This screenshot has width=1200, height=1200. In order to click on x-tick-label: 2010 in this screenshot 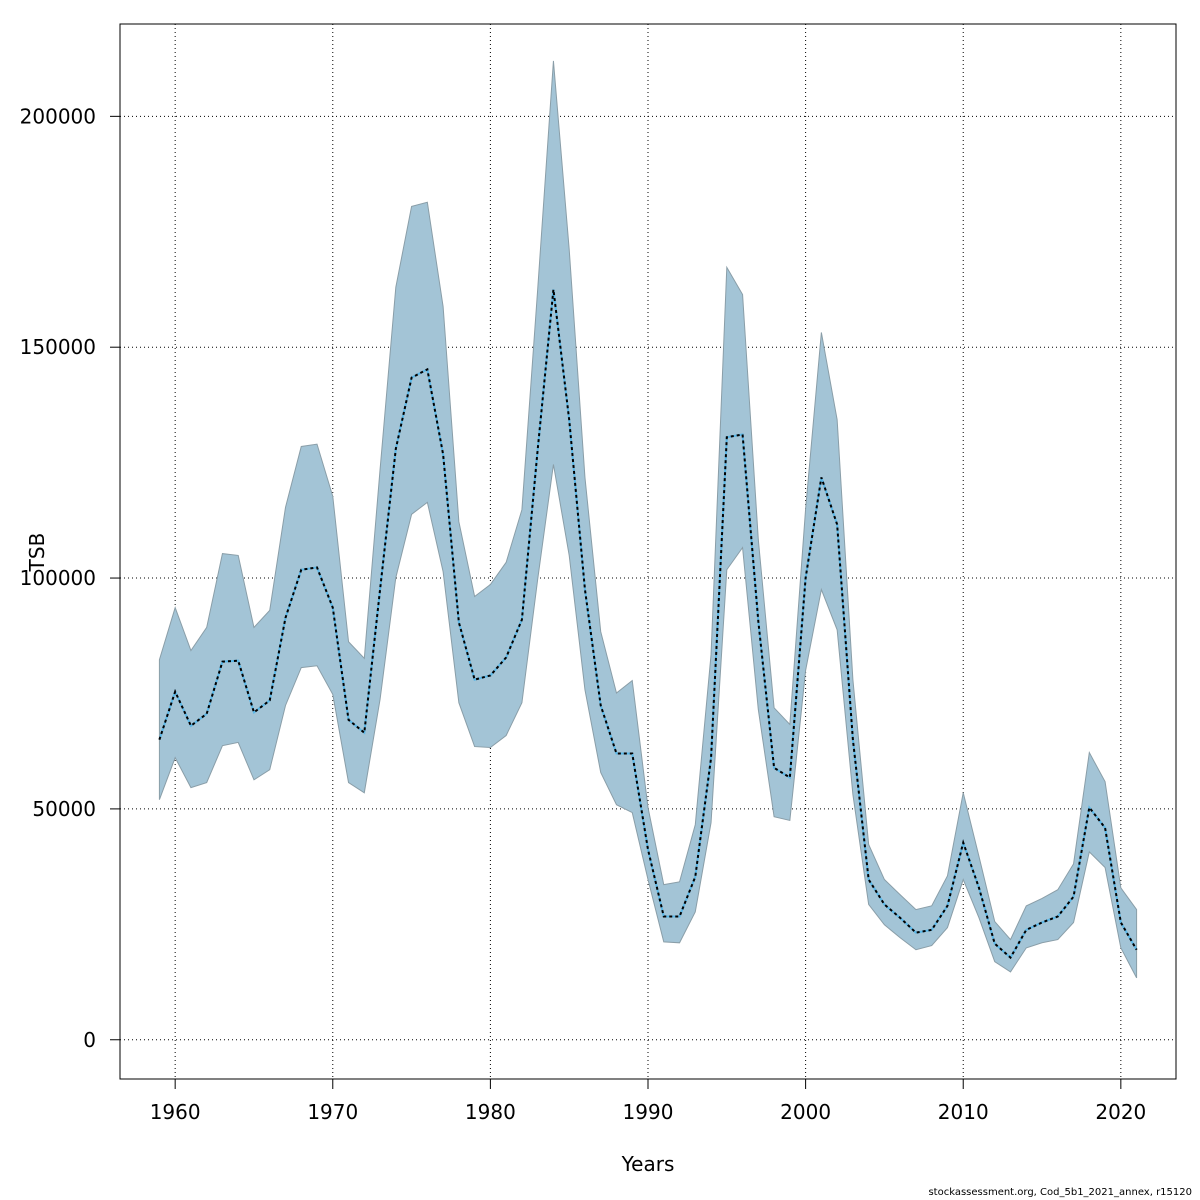, I will do `click(963, 1112)`.